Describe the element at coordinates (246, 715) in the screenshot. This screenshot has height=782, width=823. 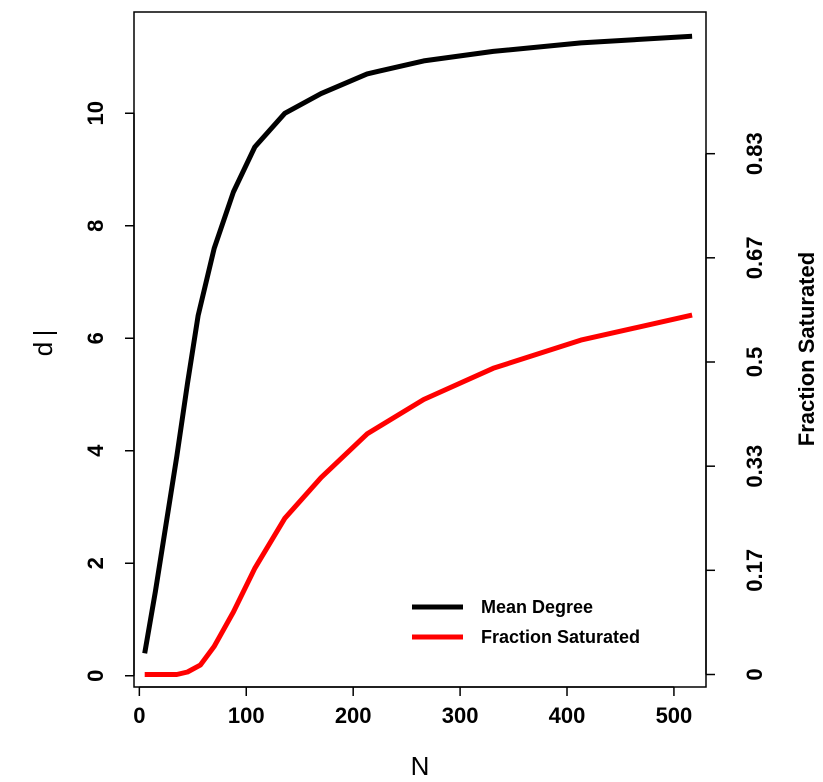
I see `x-tick-label: 100` at that location.